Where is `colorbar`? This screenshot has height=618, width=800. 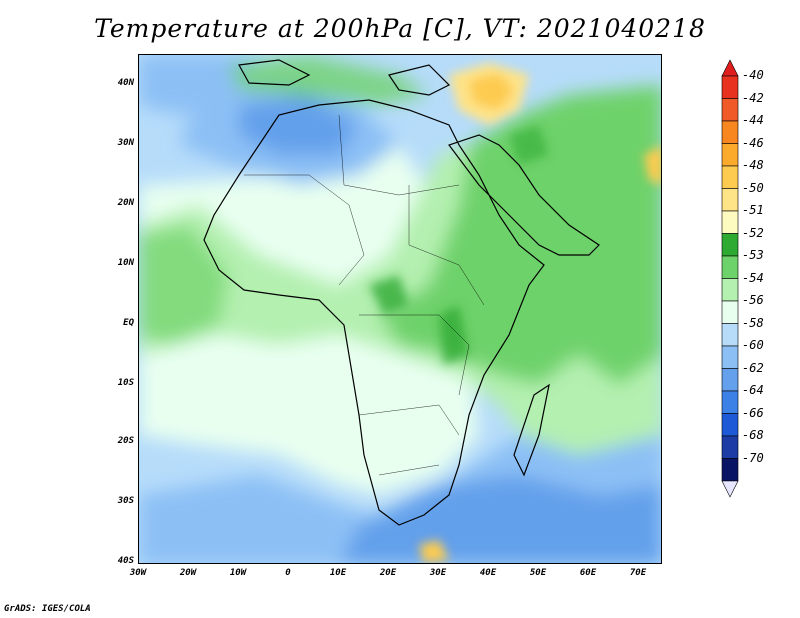 colorbar is located at coordinates (730, 278).